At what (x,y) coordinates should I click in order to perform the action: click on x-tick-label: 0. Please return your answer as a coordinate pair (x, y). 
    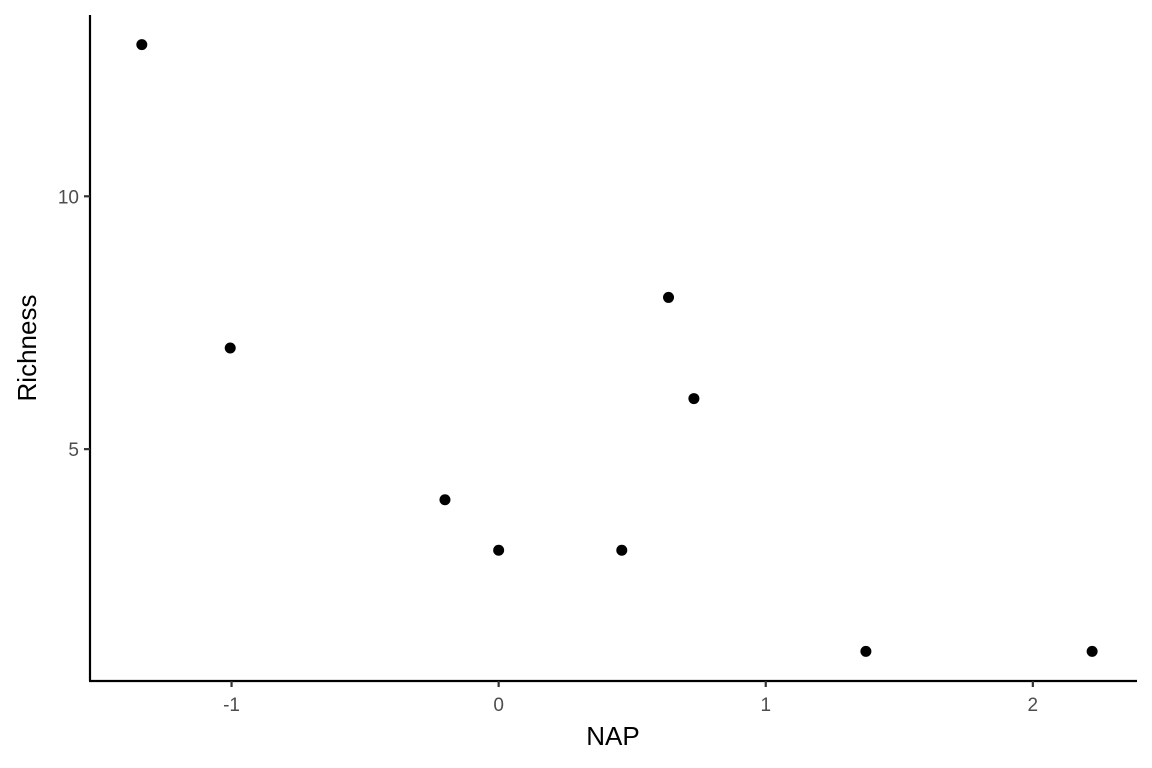
    Looking at the image, I should click on (498, 705).